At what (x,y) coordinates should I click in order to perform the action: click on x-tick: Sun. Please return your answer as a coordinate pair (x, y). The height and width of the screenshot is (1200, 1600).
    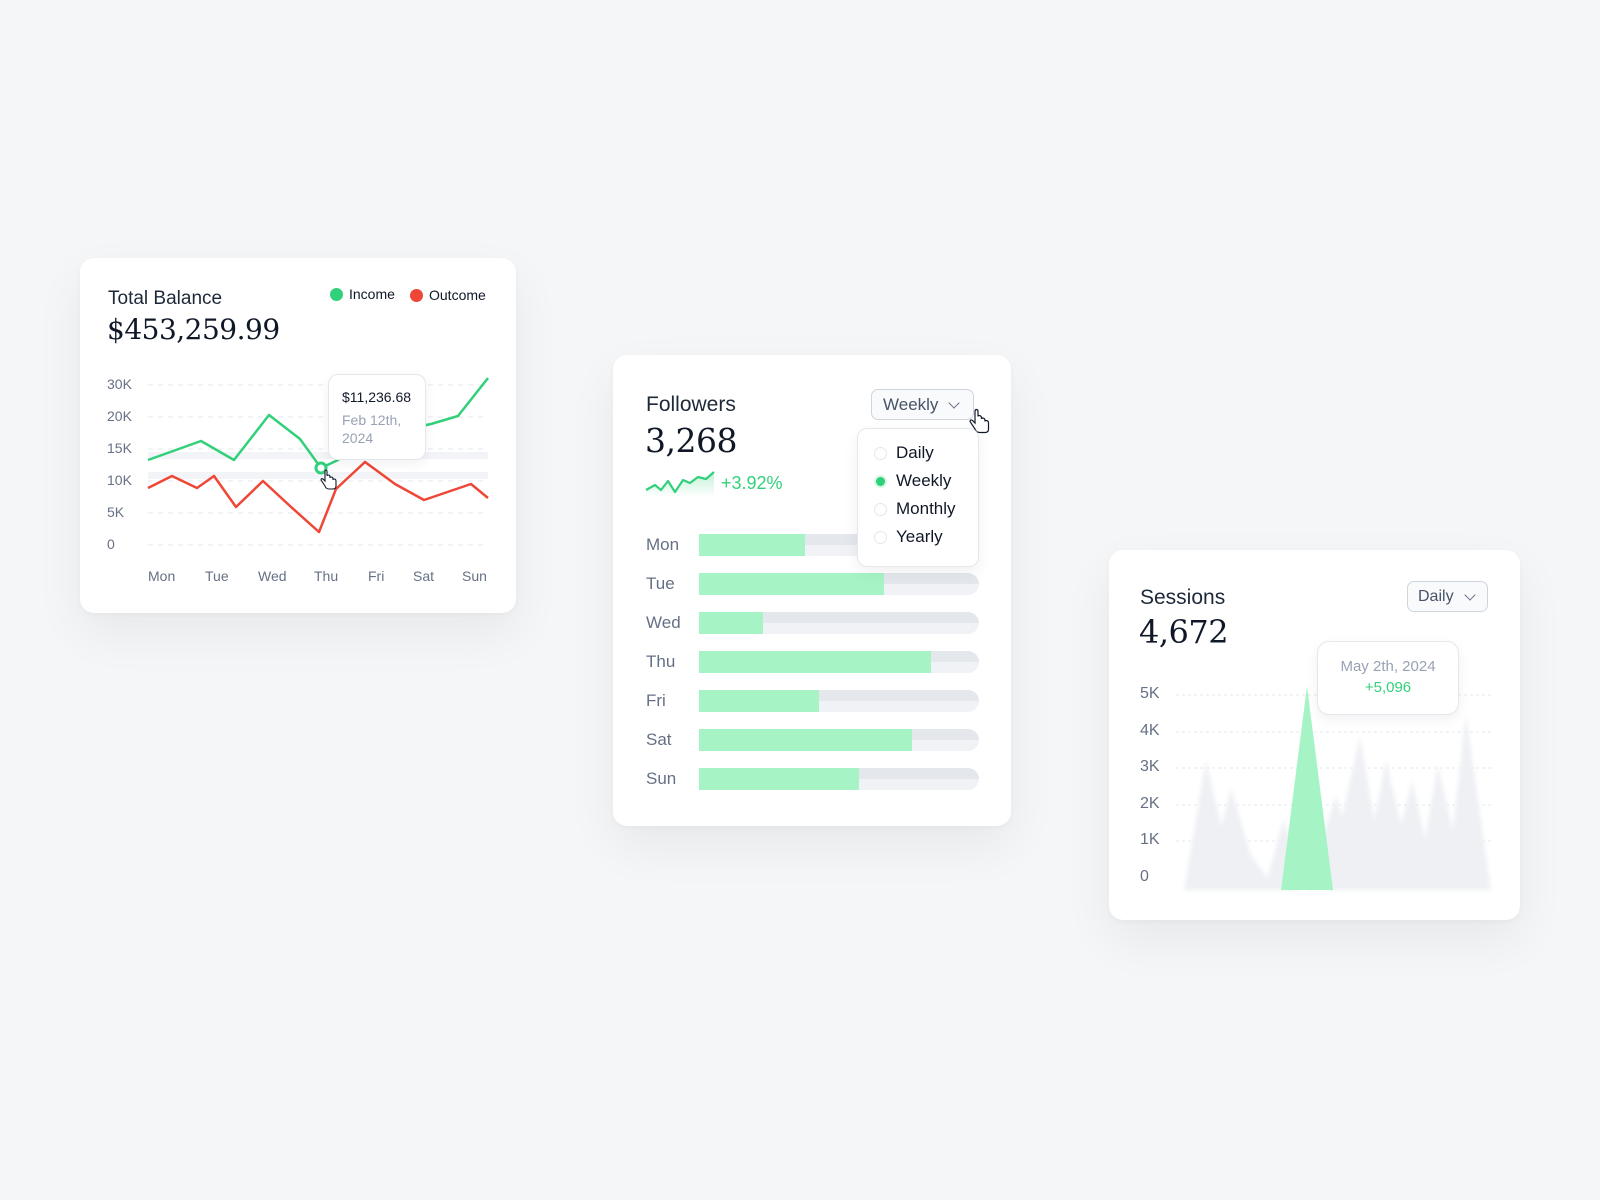
    Looking at the image, I should click on (474, 576).